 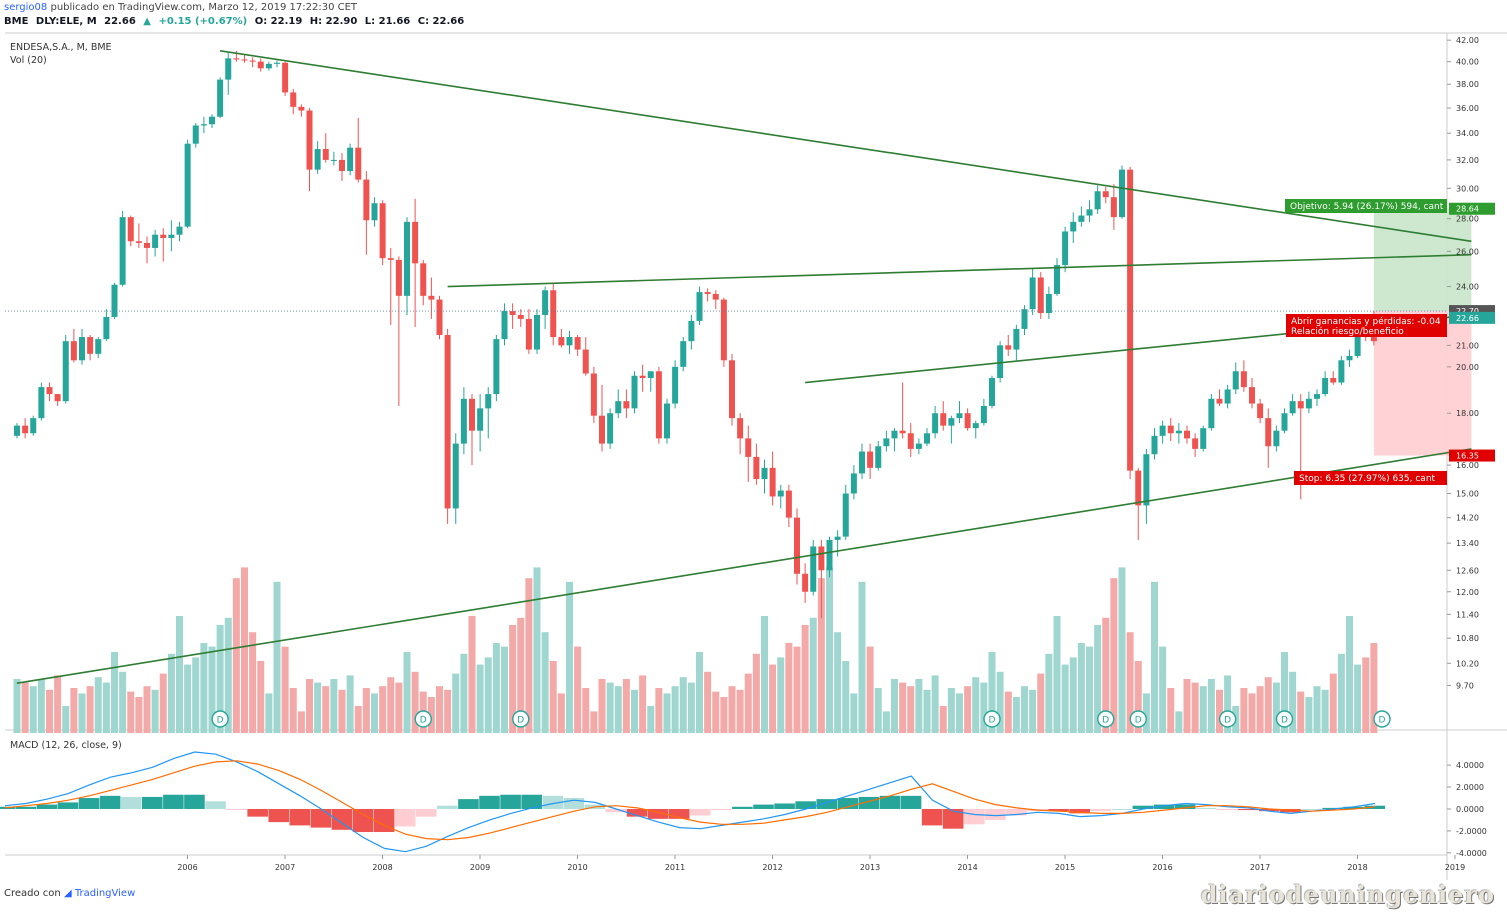 What do you see at coordinates (1467, 40) in the screenshot?
I see `price-tick-label: 42.00` at bounding box center [1467, 40].